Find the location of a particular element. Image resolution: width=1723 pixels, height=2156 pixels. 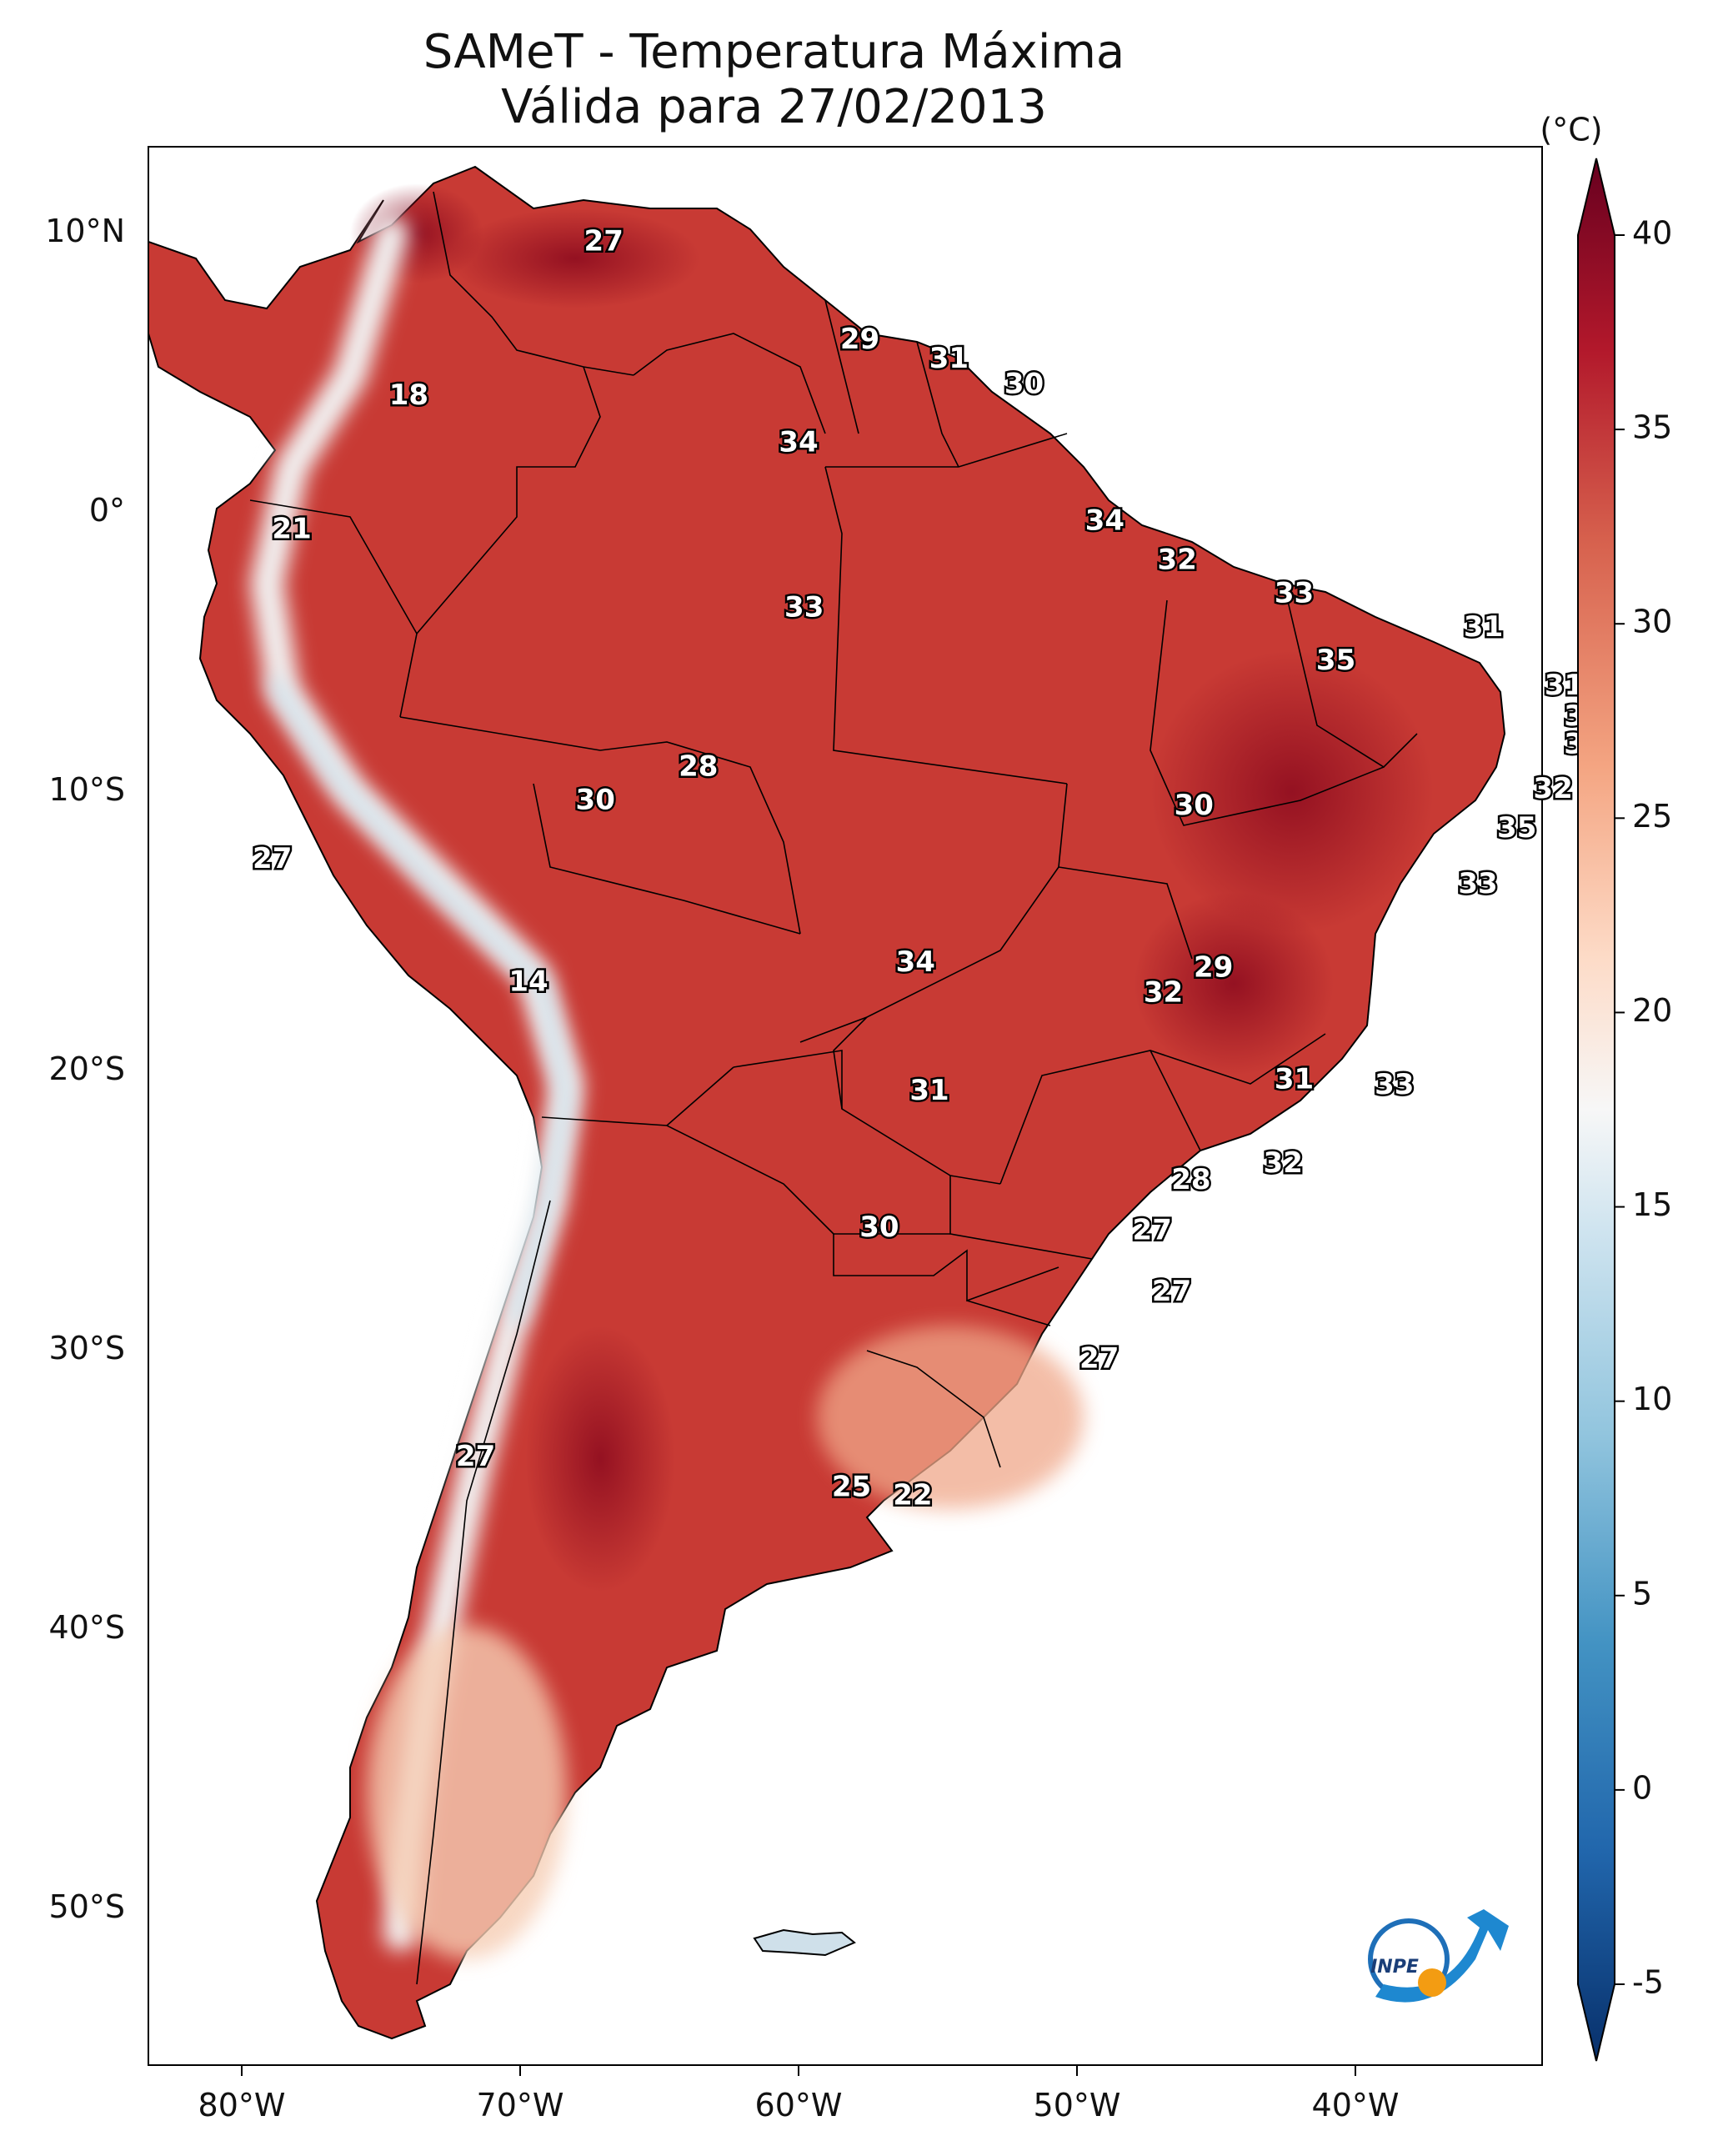

lon-tick-label: 50°W is located at coordinates (1078, 2105).